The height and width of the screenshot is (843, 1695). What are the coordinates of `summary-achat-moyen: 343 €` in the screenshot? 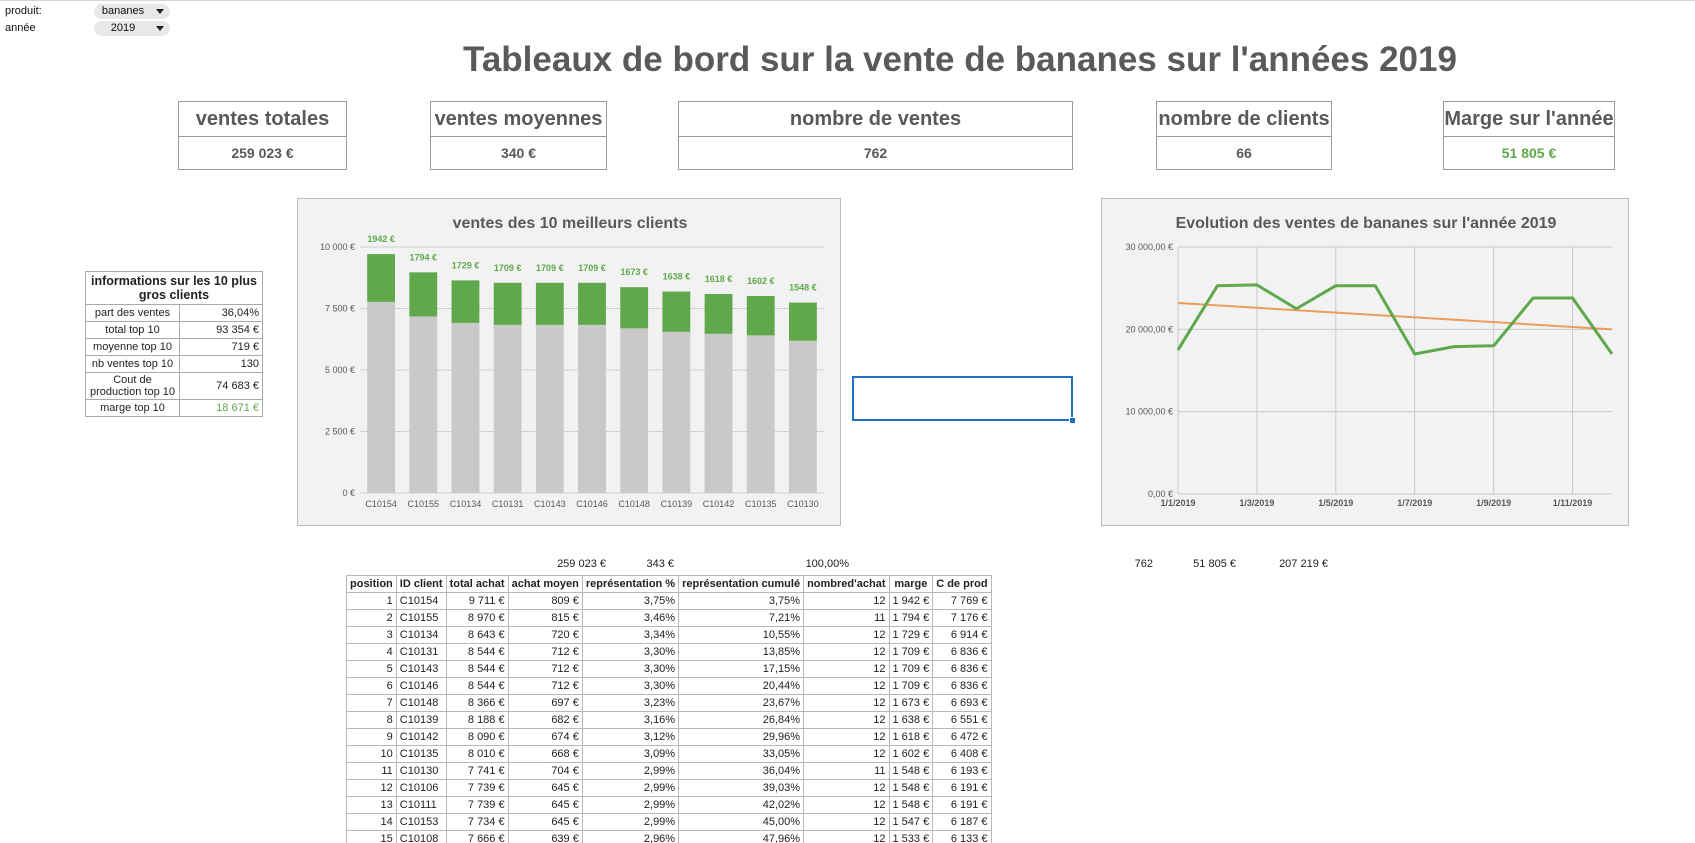 It's located at (660, 564).